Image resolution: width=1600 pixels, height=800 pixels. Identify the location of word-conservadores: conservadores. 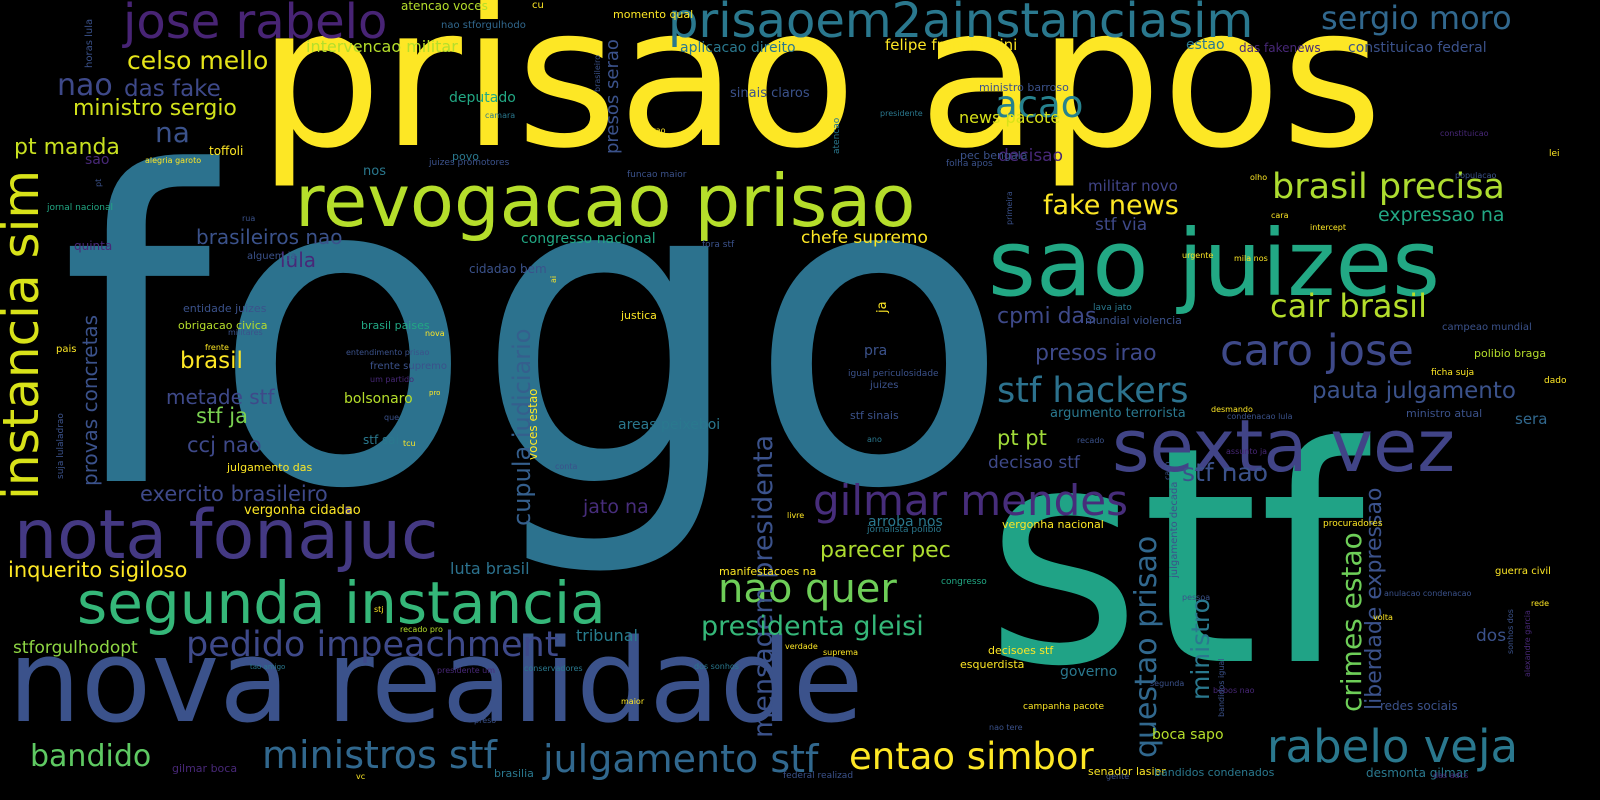
(553, 668).